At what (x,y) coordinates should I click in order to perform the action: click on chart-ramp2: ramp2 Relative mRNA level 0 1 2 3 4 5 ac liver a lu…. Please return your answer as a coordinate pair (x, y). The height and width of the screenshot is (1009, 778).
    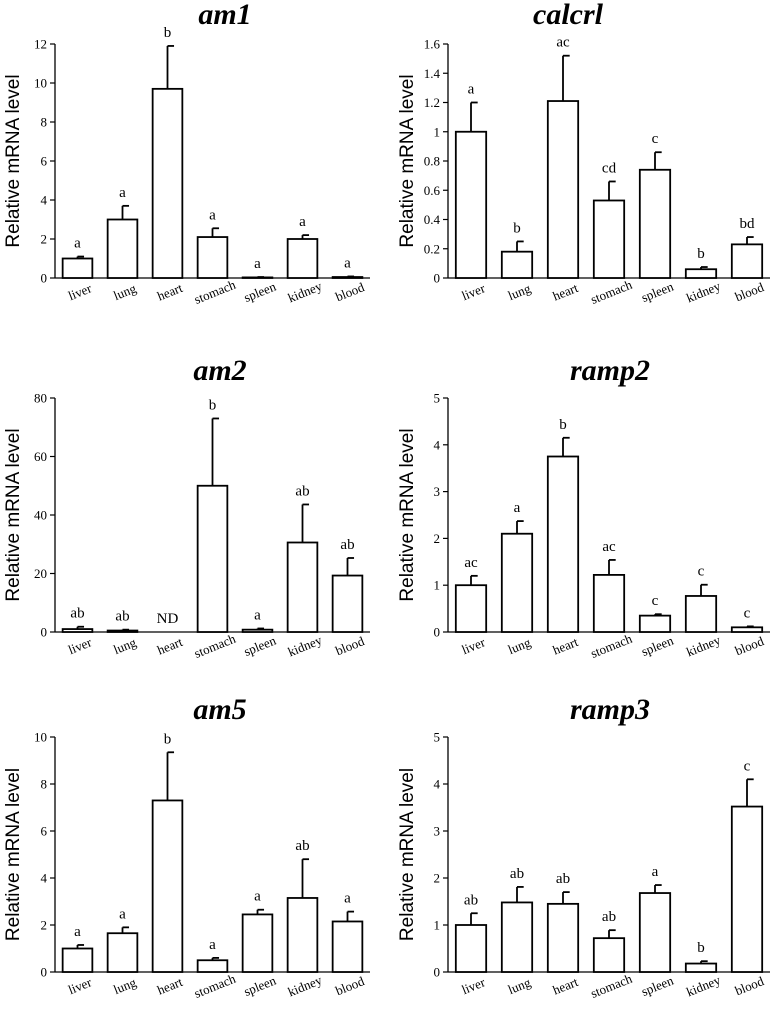
    Looking at the image, I should click on (583, 507).